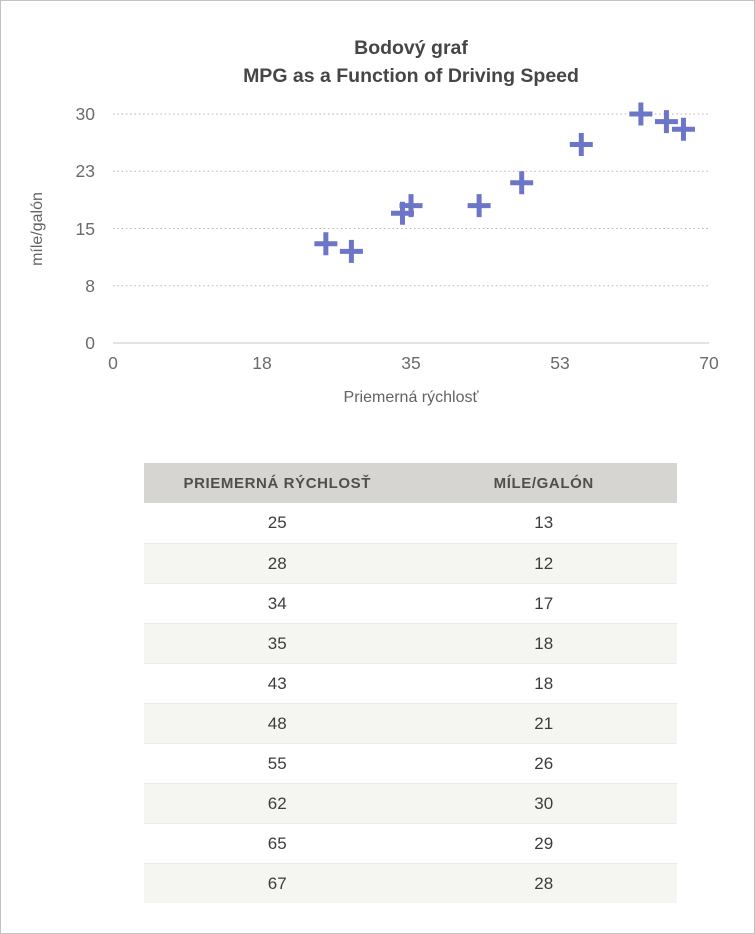 This screenshot has height=934, width=755. I want to click on table-cell: 62, so click(277, 803).